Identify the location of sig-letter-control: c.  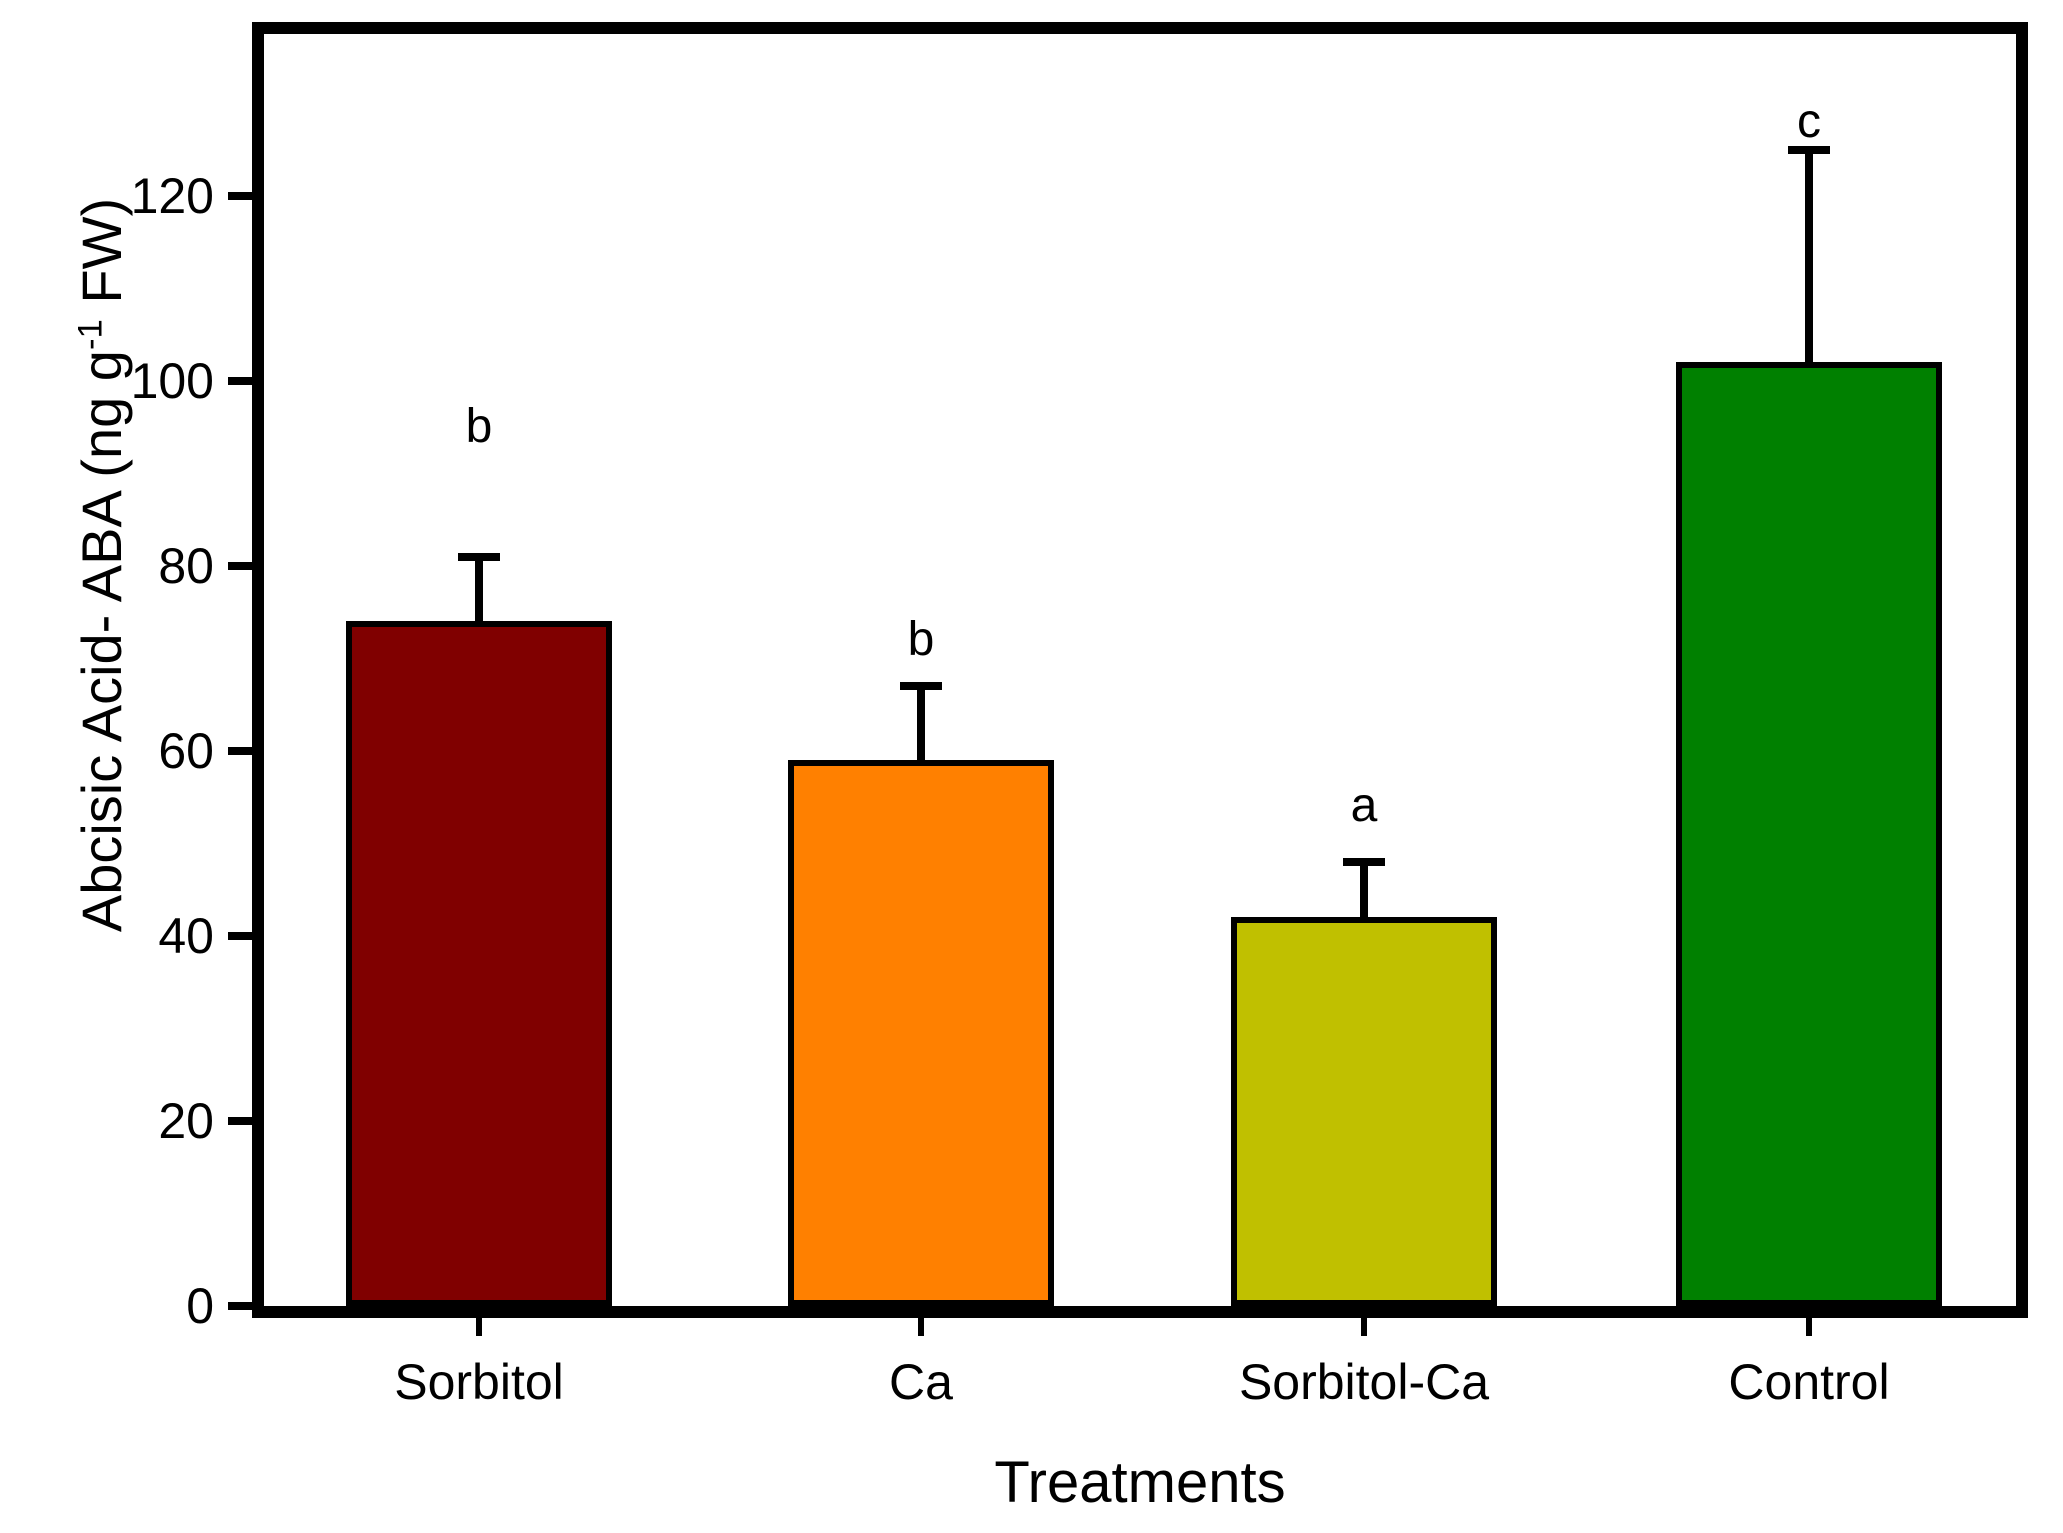
(1809, 121).